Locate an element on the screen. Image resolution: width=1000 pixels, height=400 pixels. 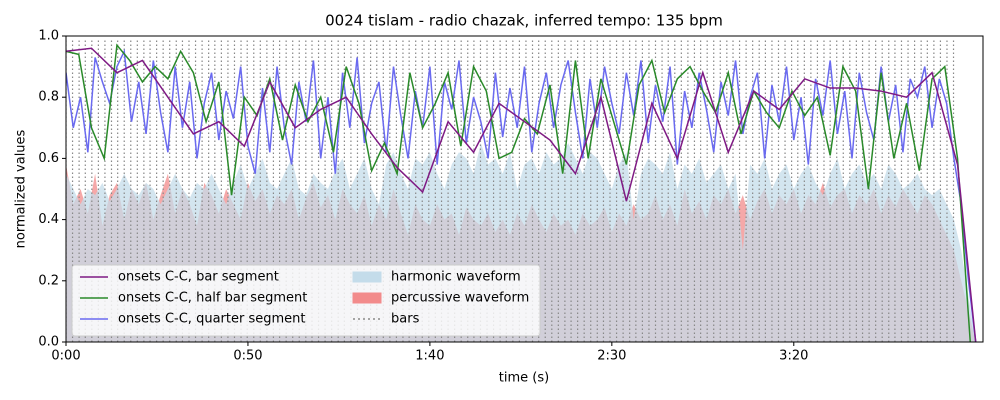
y-tick-label: 0.0 is located at coordinates (48, 342).